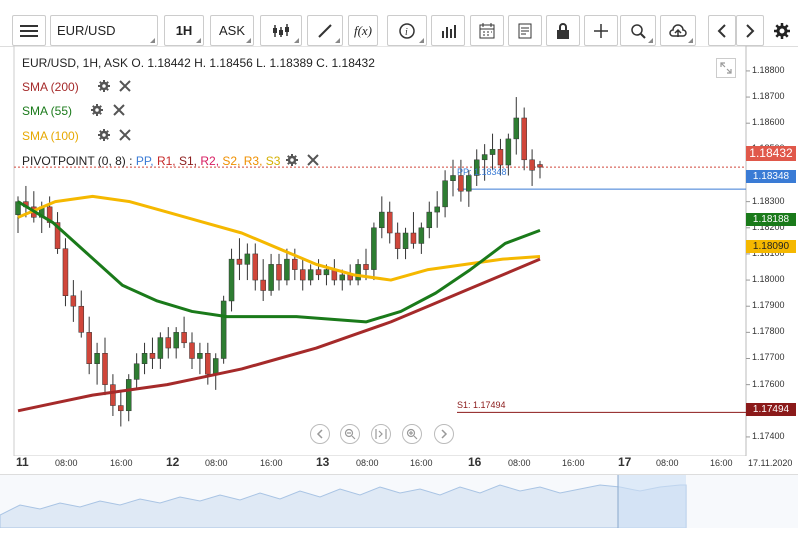 The image size is (798, 533). What do you see at coordinates (350, 434) in the screenshot?
I see `zoom-out-button` at bounding box center [350, 434].